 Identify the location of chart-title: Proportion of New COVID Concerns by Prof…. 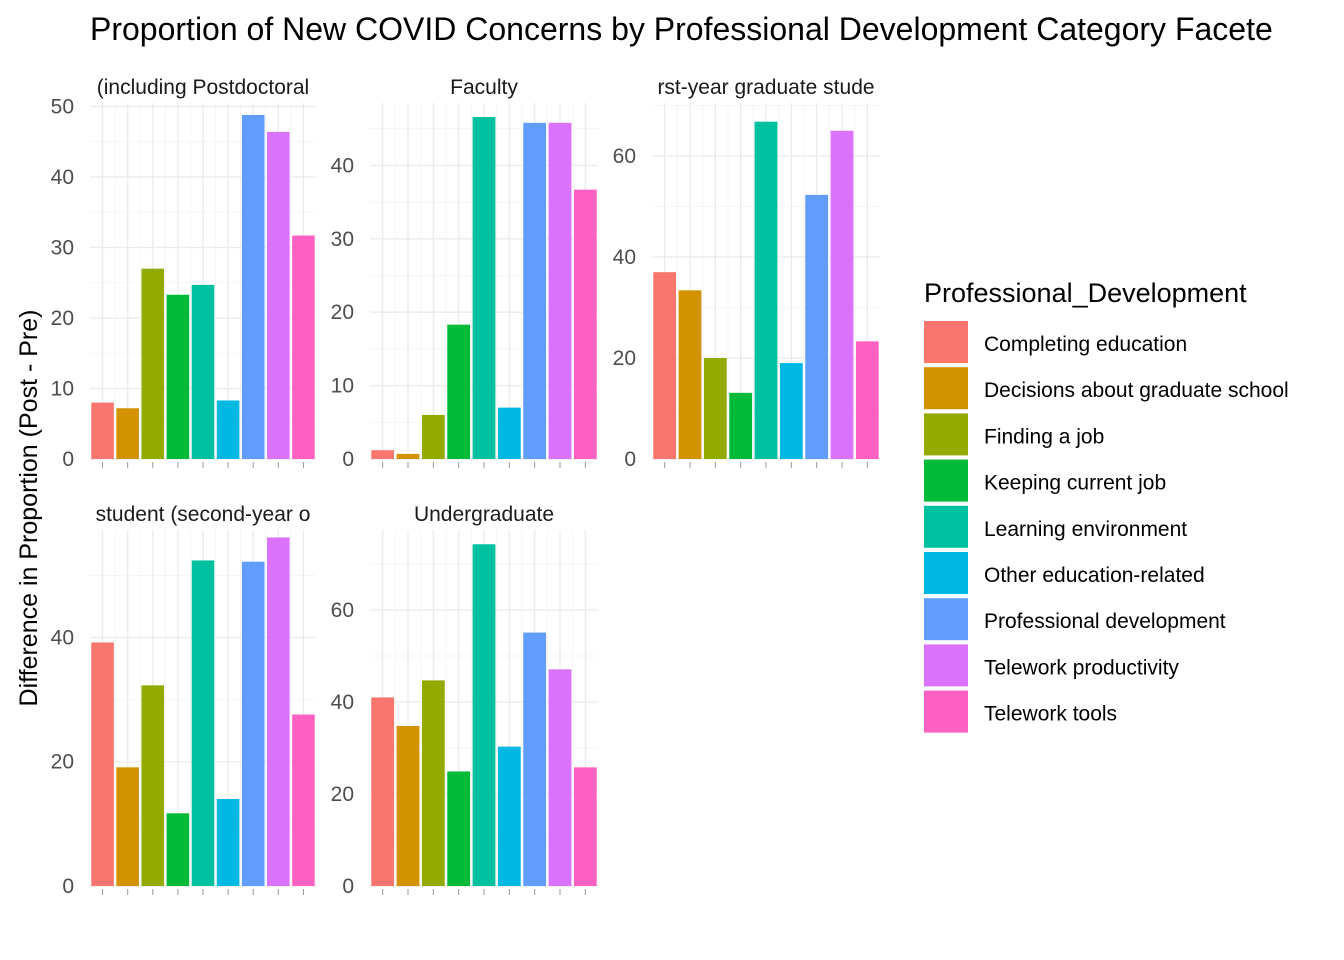
(681, 29).